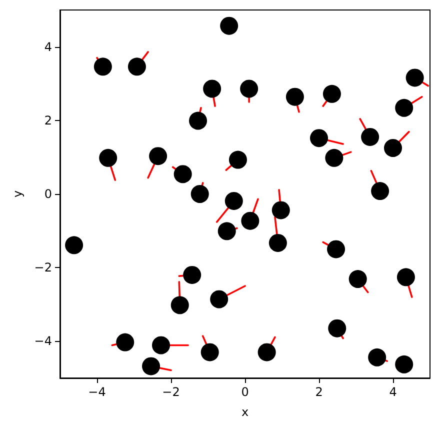 This screenshot has width=439, height=432. I want to click on y-tick-label: −4, so click(43, 341).